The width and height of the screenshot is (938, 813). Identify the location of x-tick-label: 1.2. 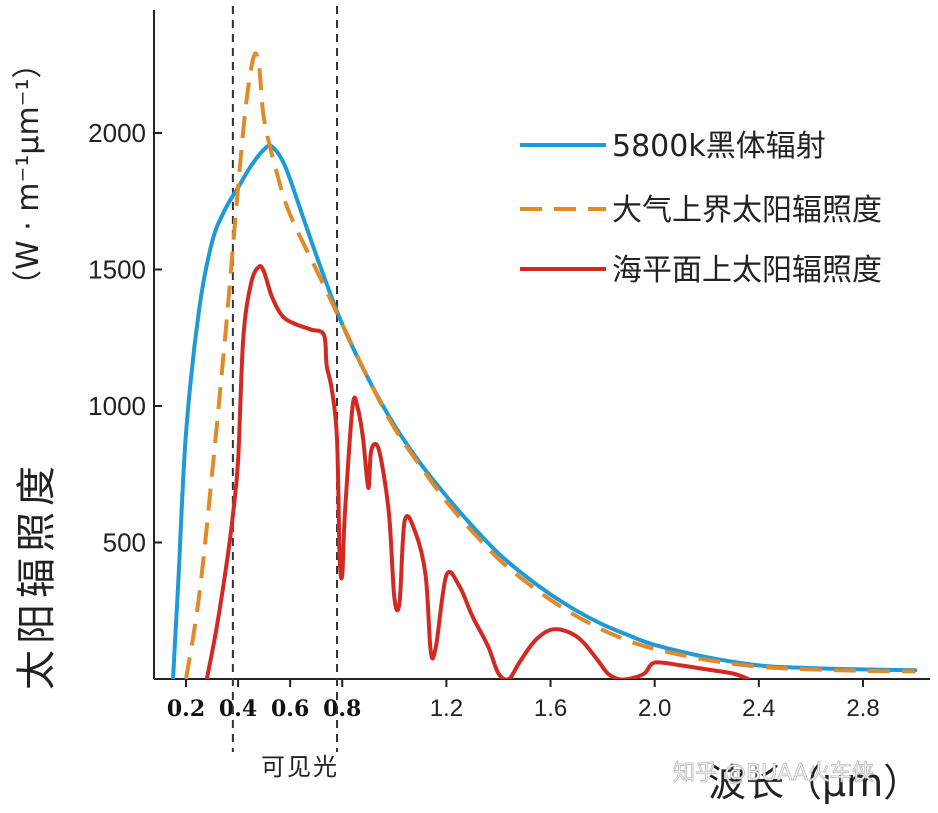
(446, 708).